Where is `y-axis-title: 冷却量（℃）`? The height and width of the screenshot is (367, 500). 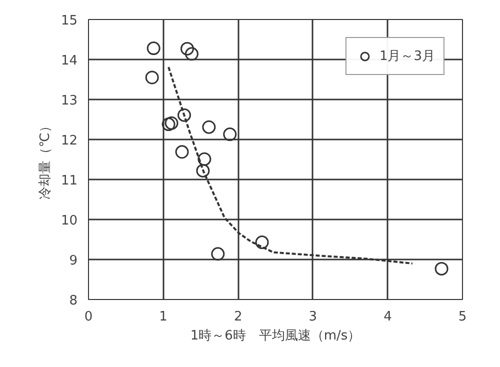 y-axis-title: 冷却量（℃） is located at coordinates (45, 160).